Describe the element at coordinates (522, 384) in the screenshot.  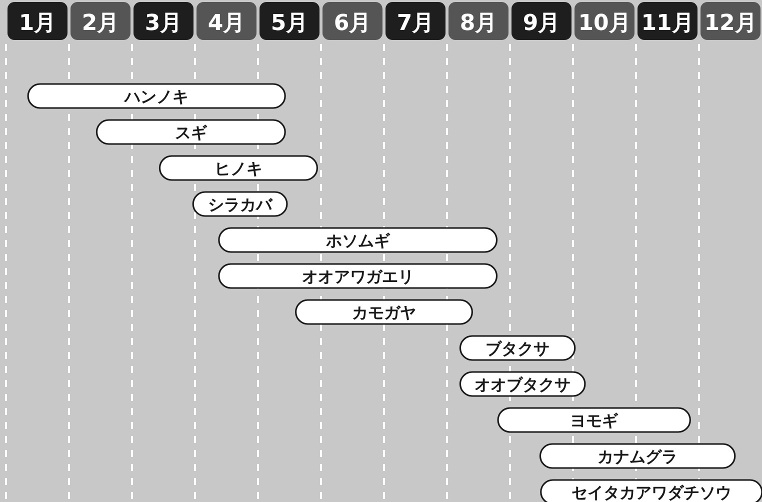
I see `y-tick-label: オオブタクサ` at that location.